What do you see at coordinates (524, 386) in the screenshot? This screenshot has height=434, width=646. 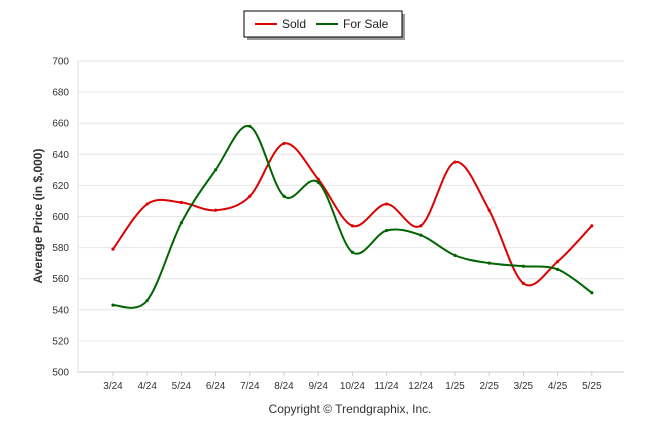 I see `x-tick-label: 3/25` at bounding box center [524, 386].